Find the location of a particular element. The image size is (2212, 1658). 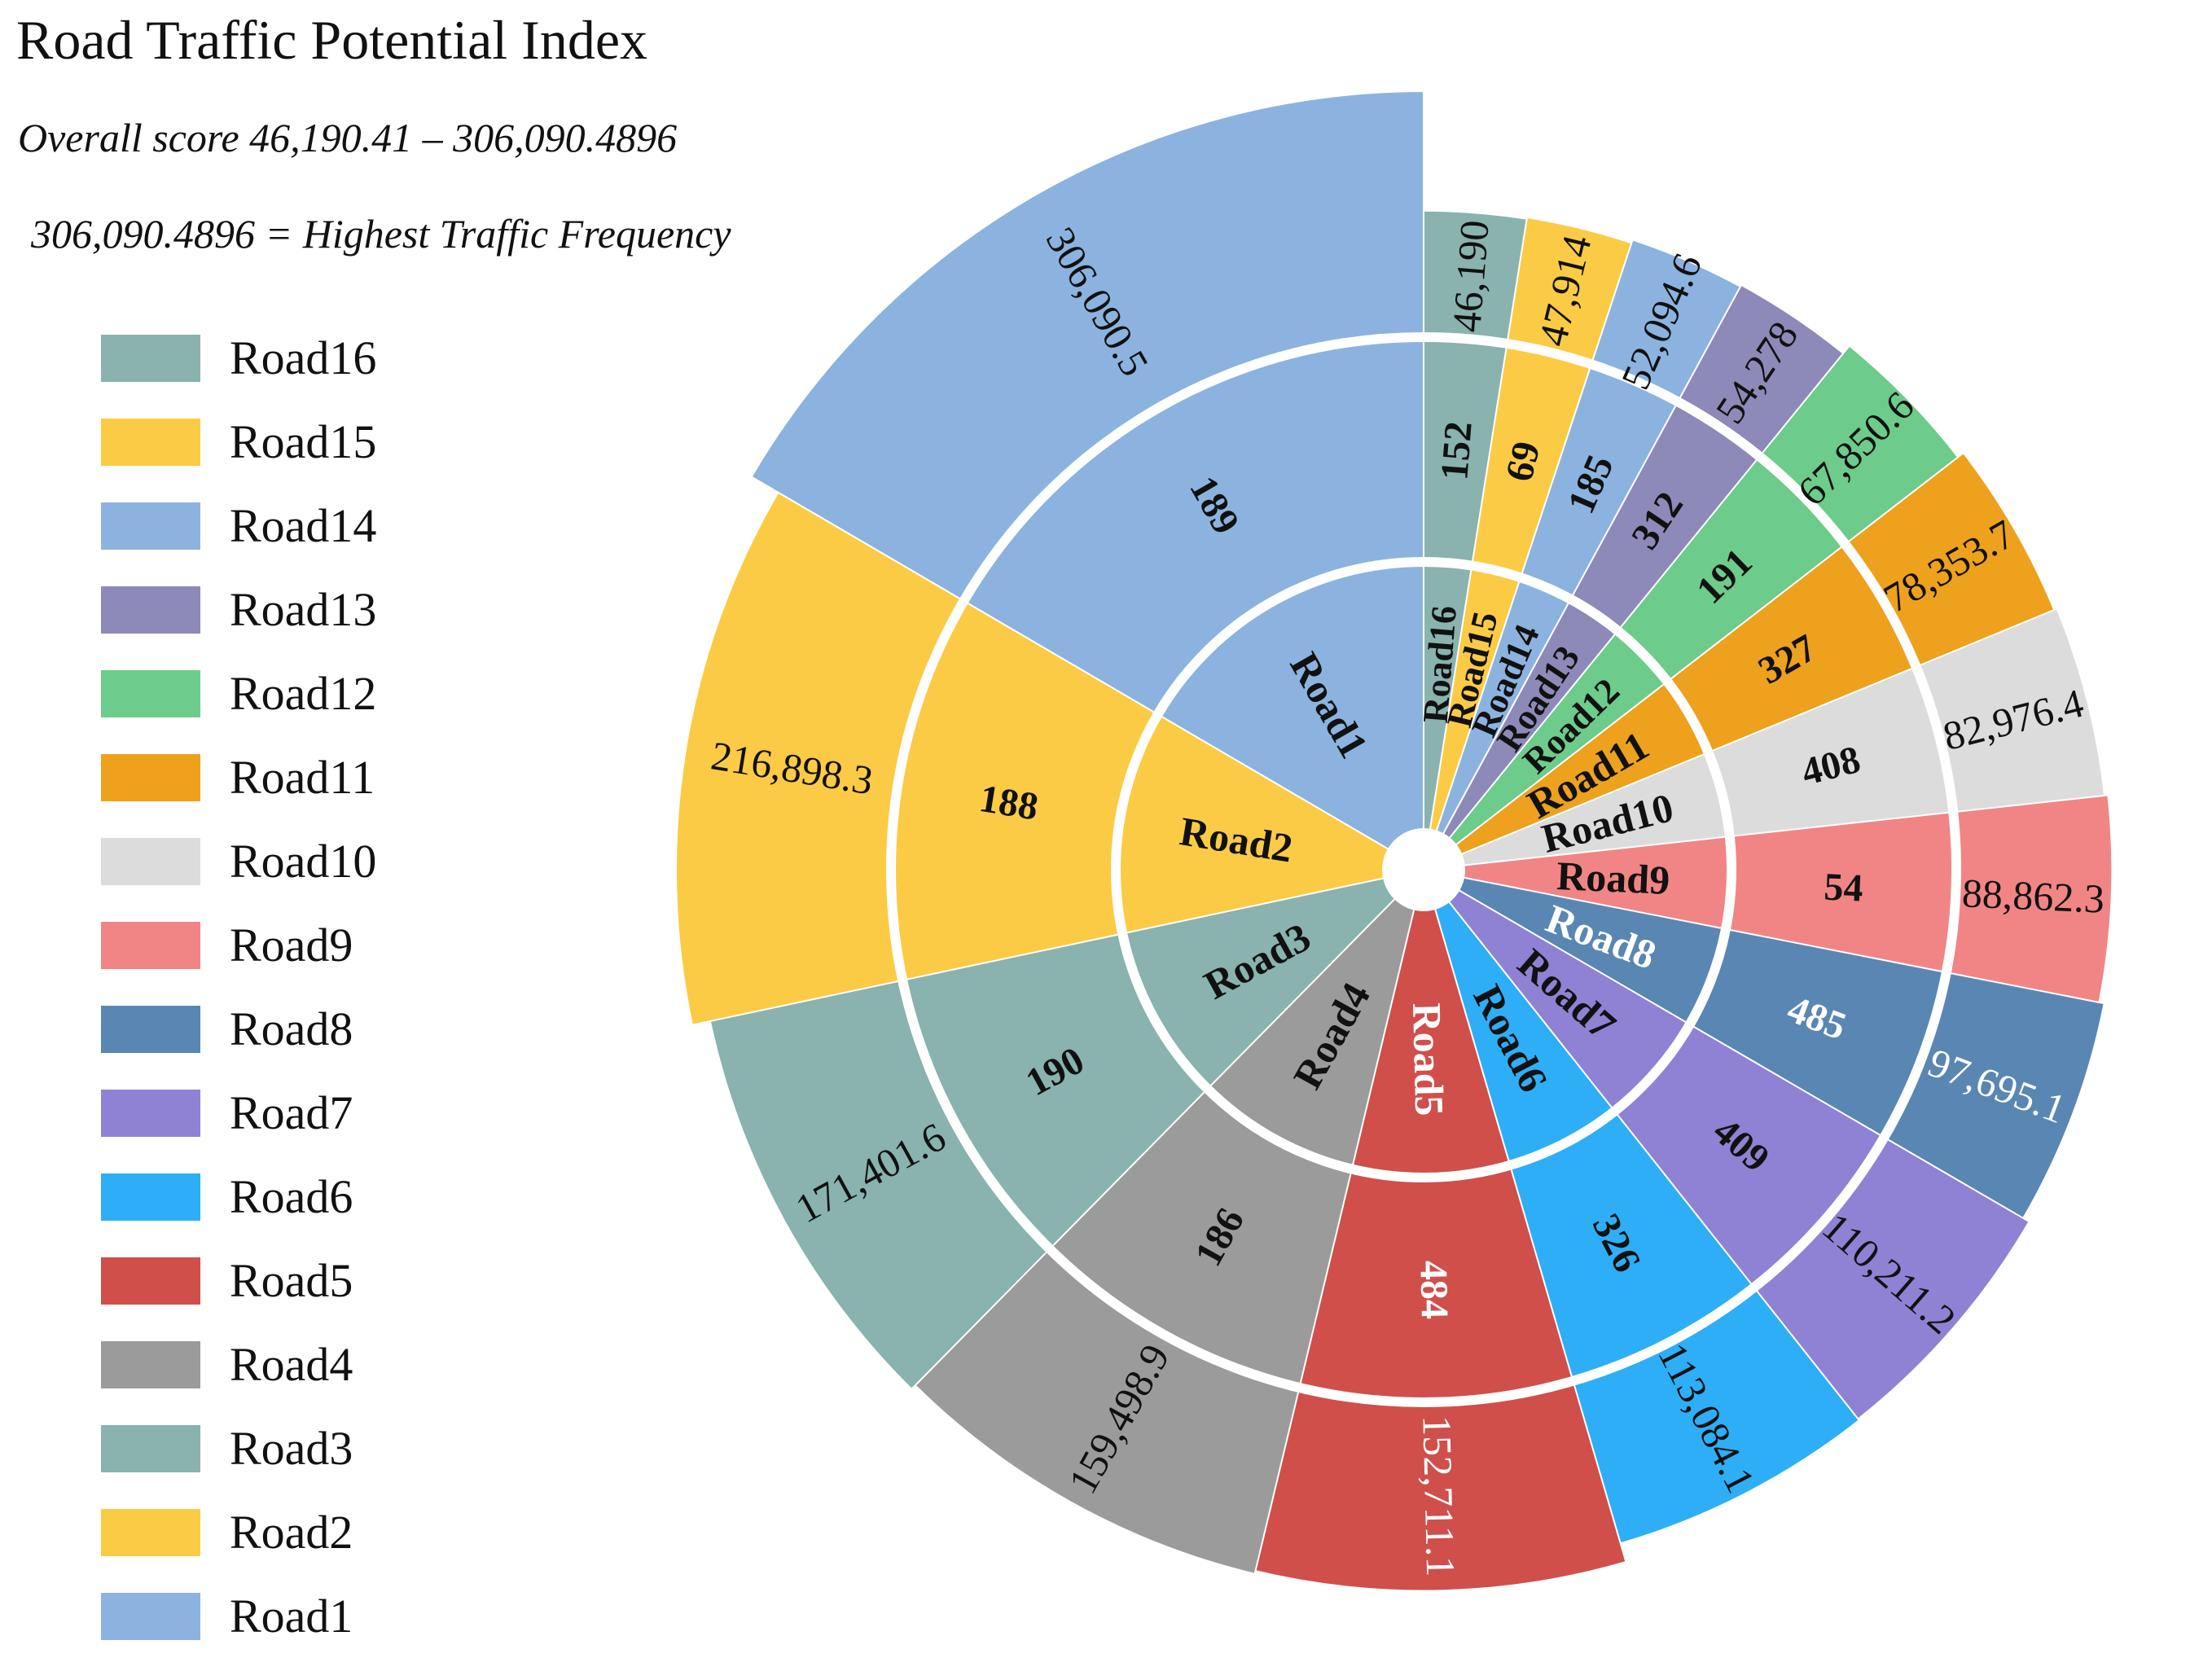

score-label-road9: 88,862.3 is located at coordinates (2033, 895).